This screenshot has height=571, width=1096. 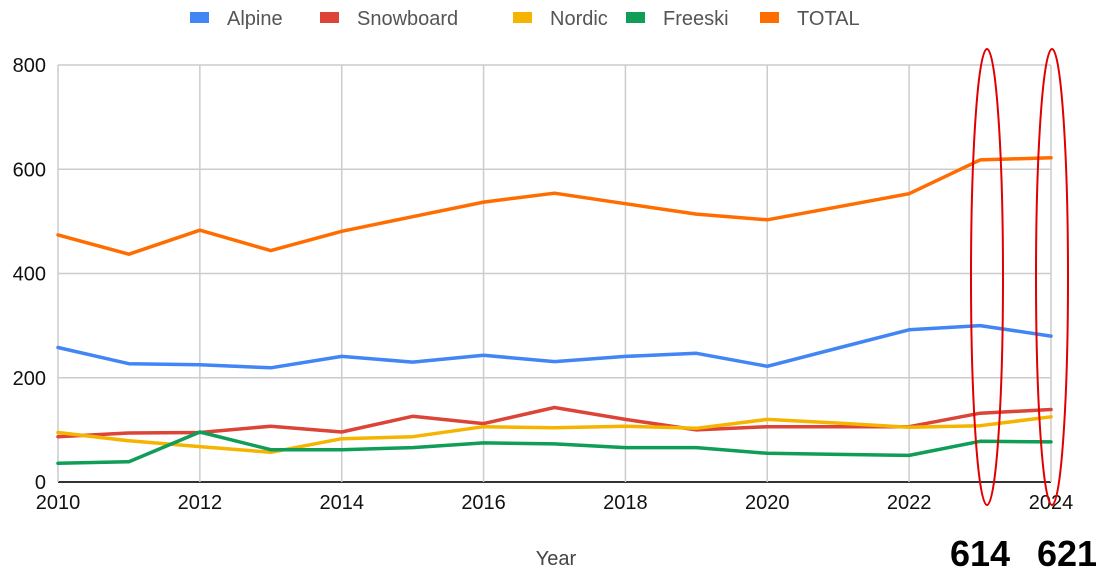 I want to click on annotation-label: 621, so click(x=1066, y=552).